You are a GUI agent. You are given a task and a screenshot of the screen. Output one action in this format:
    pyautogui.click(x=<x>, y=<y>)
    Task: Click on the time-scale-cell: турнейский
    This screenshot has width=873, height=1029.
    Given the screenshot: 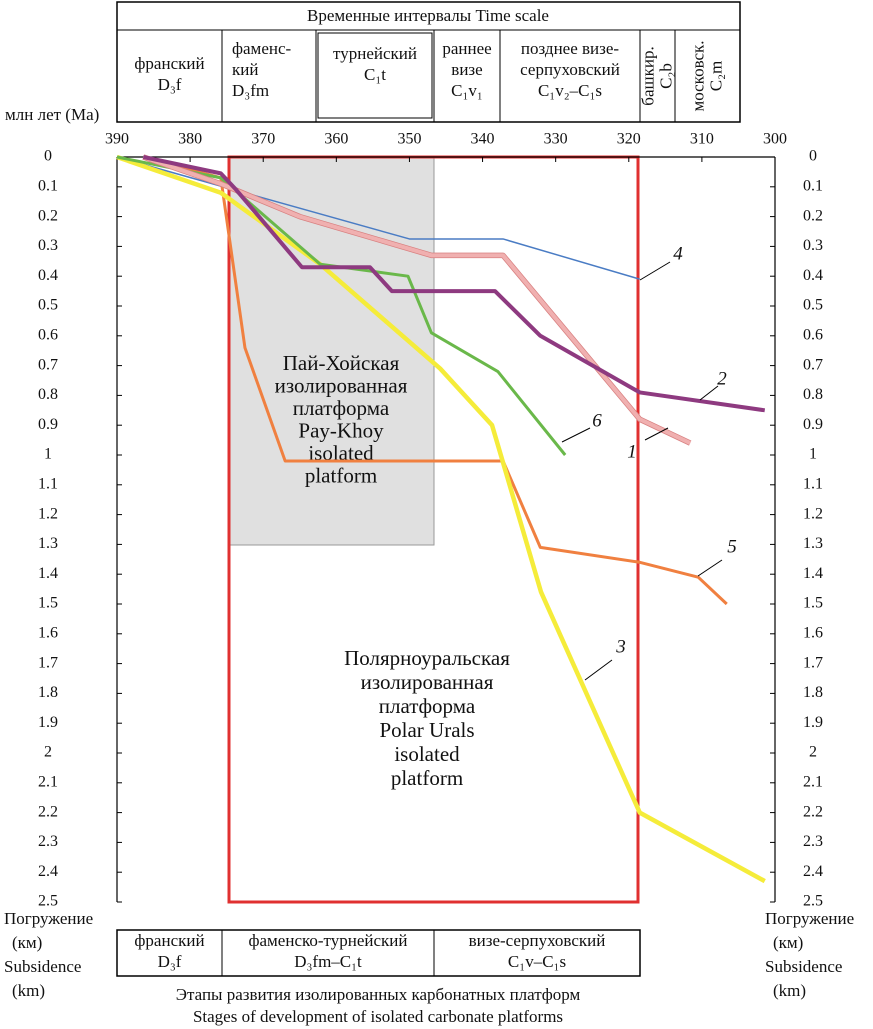 What is the action you would take?
    pyautogui.click(x=375, y=53)
    